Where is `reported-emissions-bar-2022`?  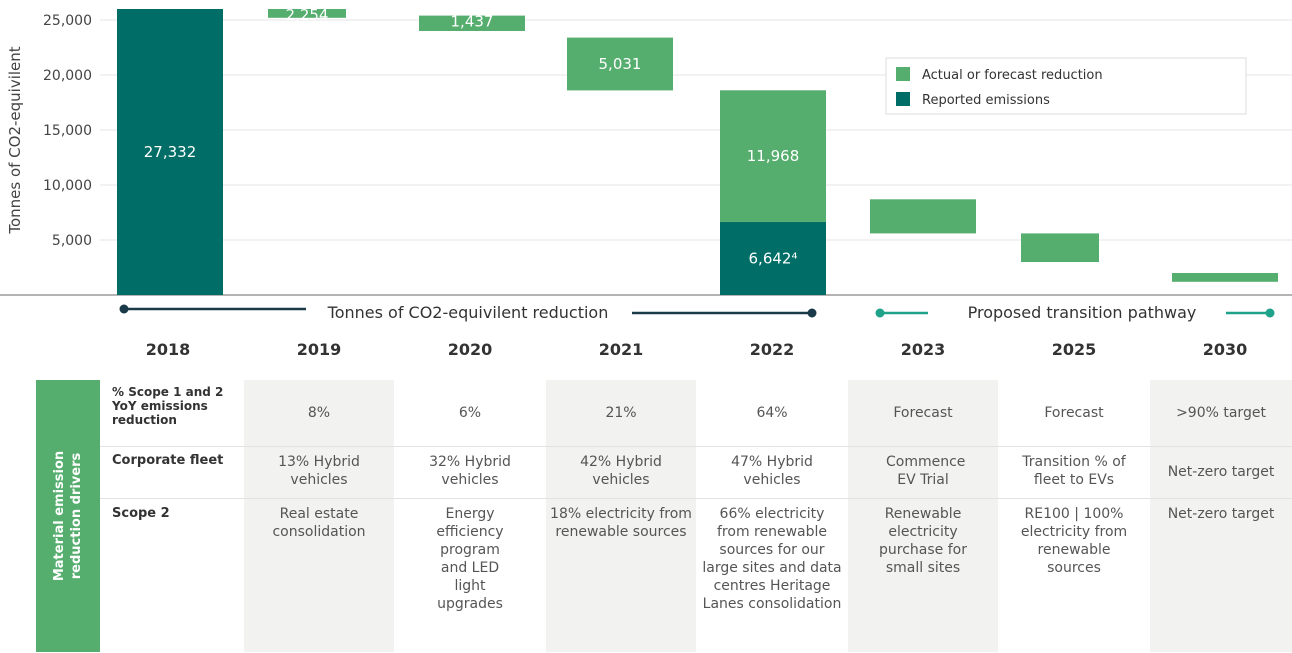
reported-emissions-bar-2022 is located at coordinates (773, 258).